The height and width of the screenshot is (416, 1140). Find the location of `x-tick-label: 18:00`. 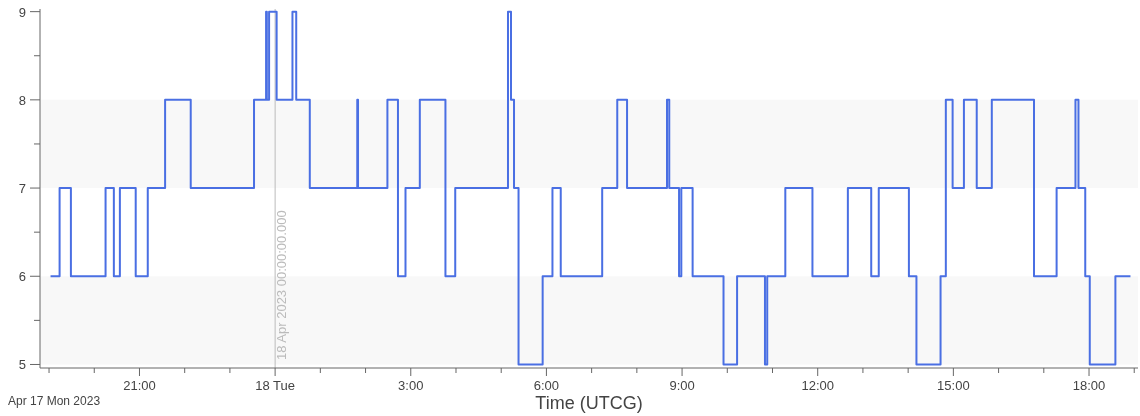

x-tick-label: 18:00 is located at coordinates (1089, 385).